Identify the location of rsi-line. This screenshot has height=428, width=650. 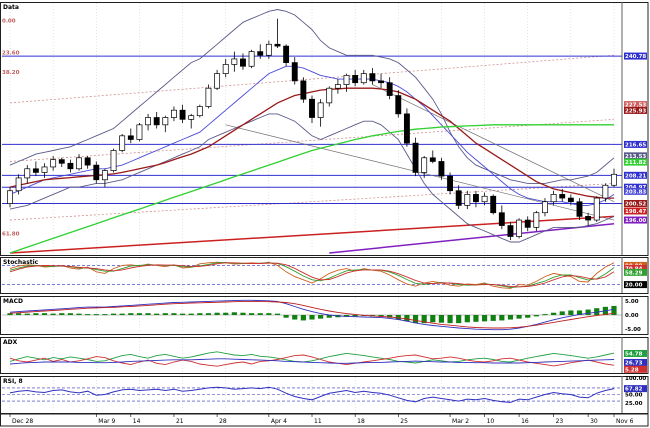
(312, 394).